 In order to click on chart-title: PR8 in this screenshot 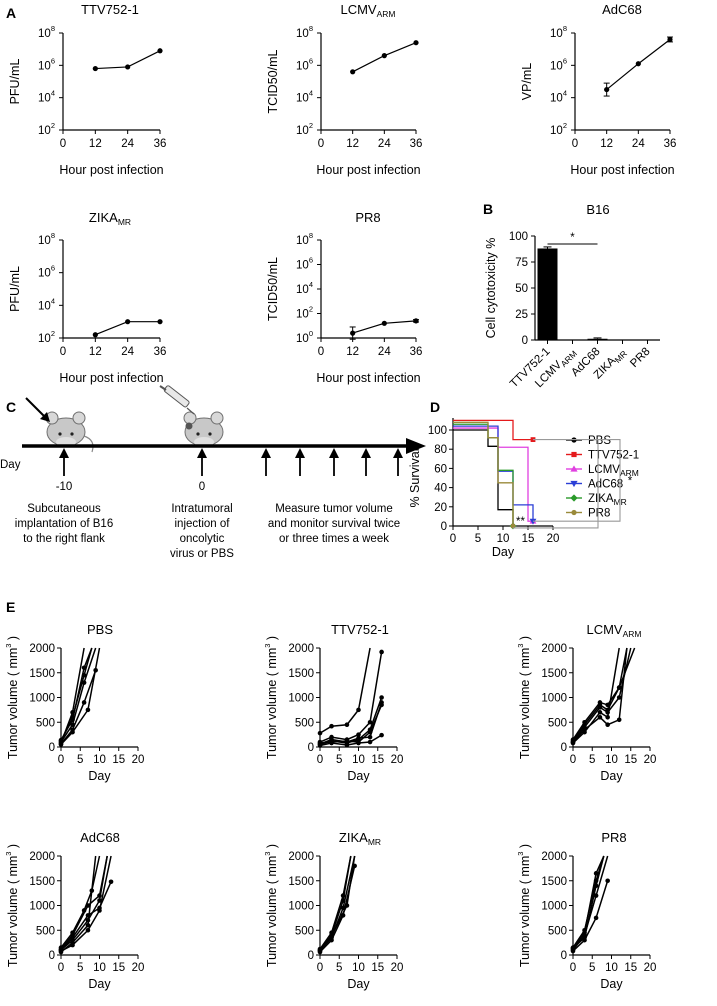, I will do `click(367, 217)`.